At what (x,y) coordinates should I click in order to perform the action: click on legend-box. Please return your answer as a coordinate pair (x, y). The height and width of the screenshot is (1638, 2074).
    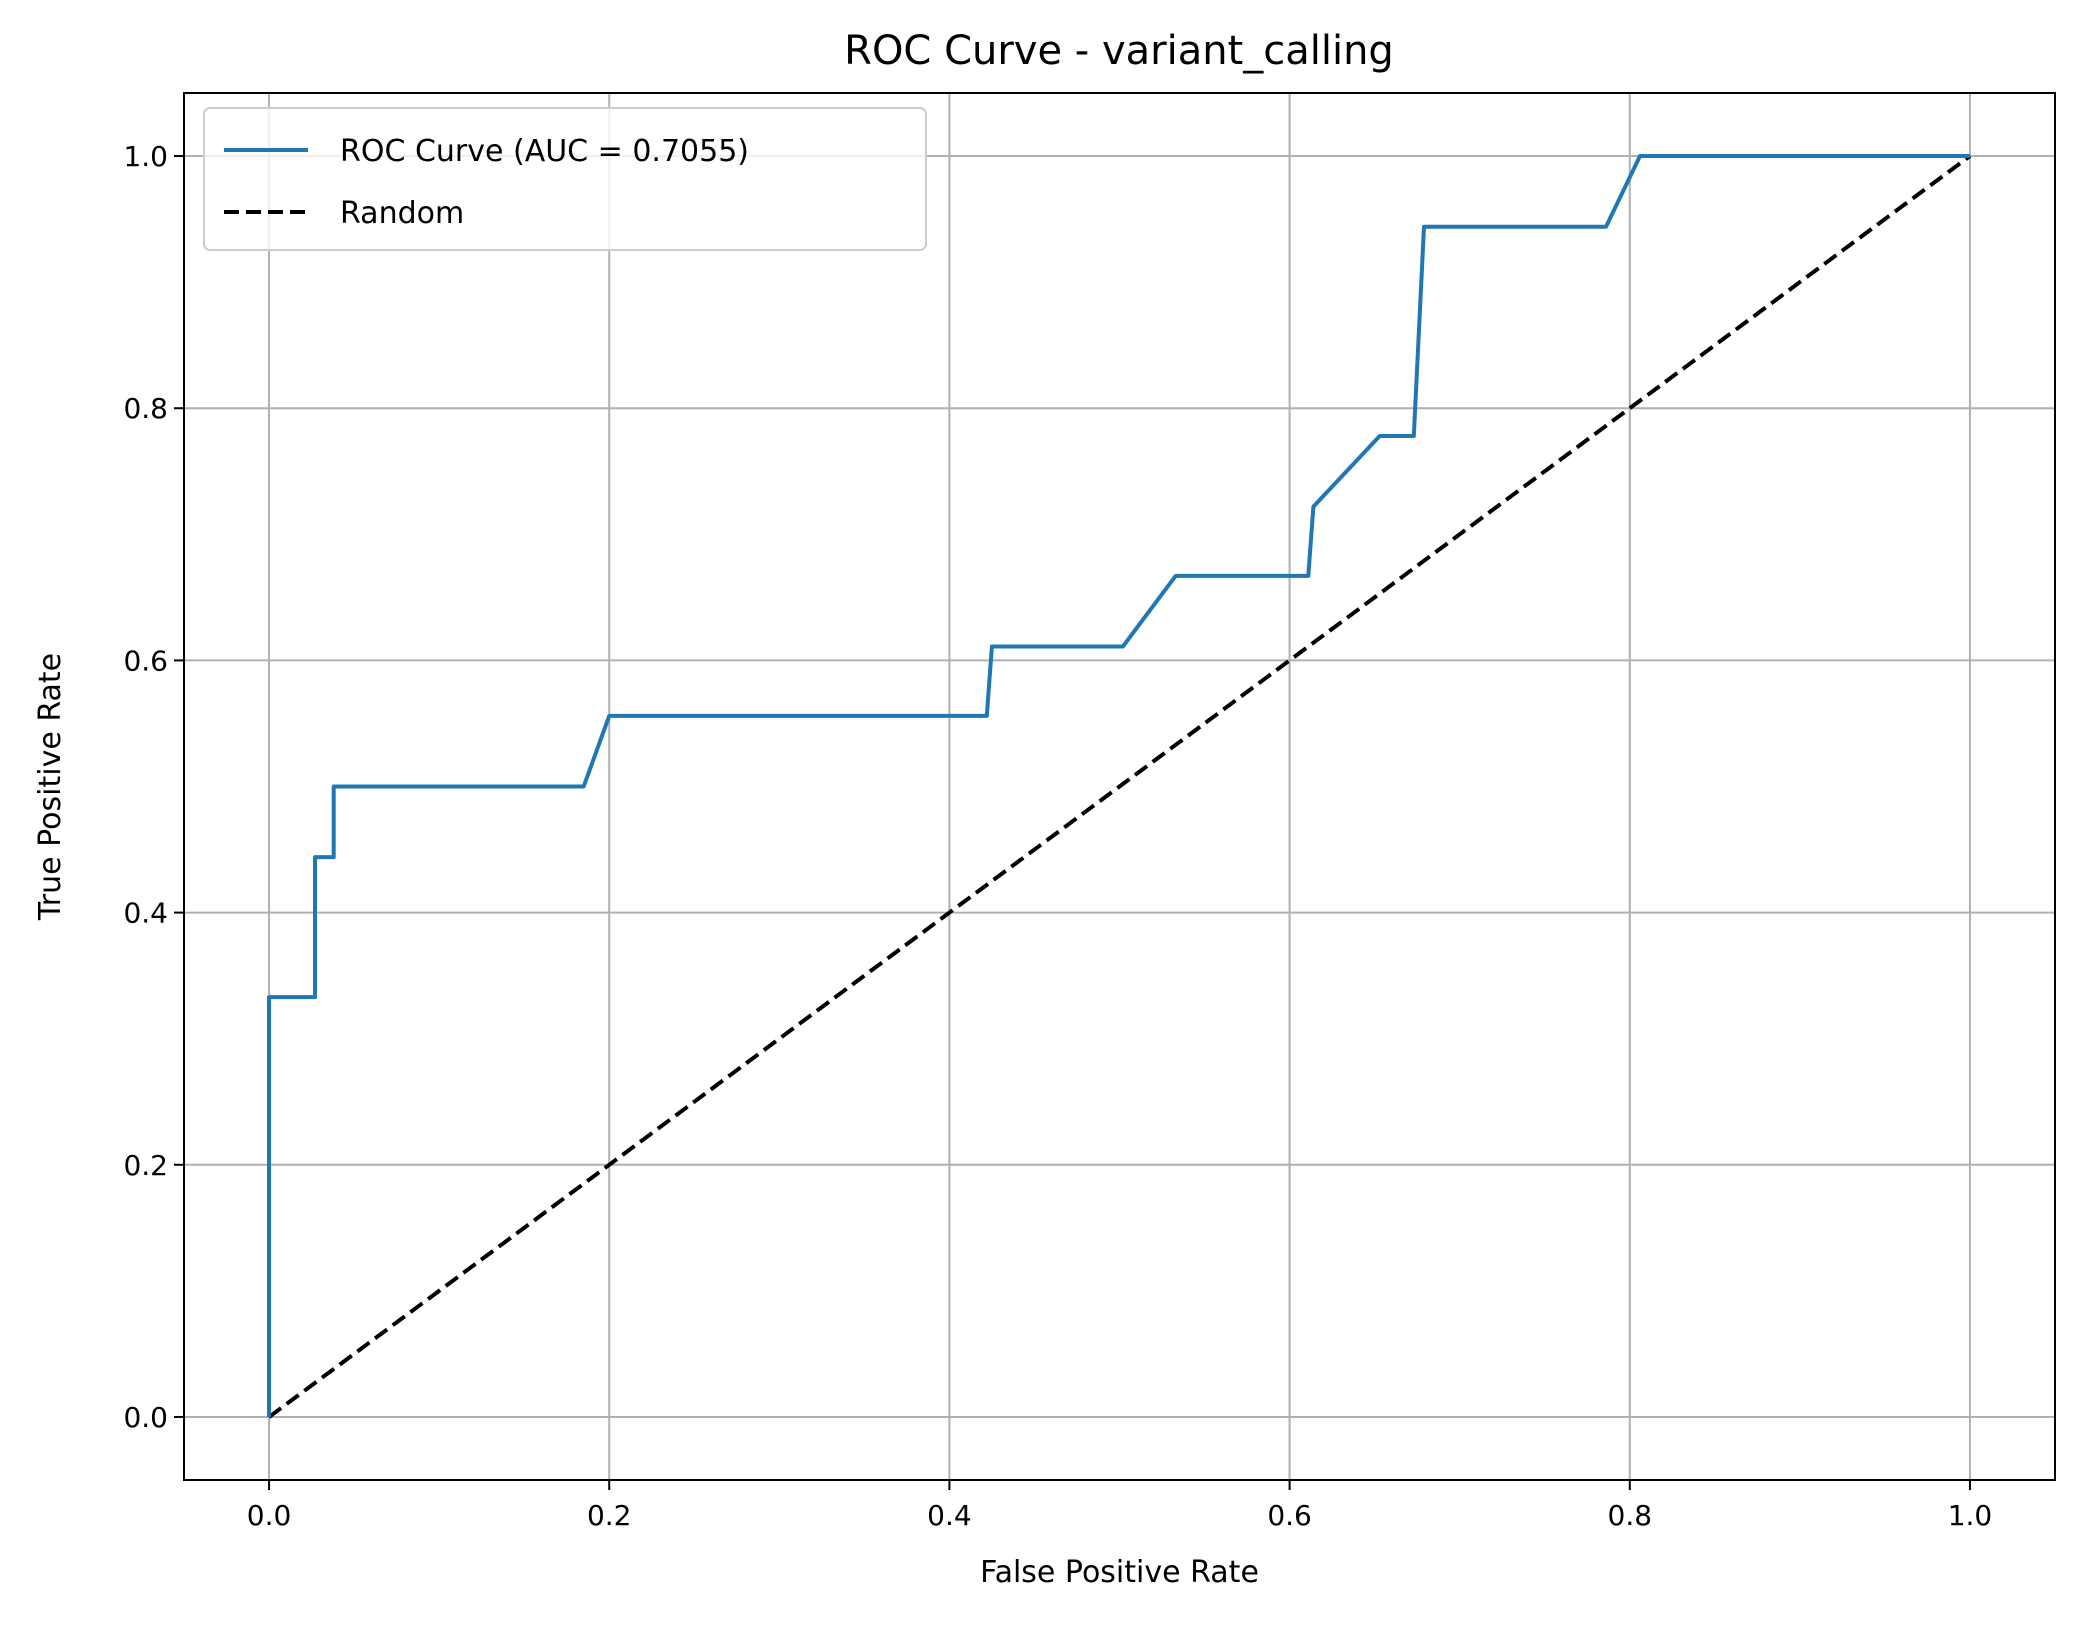
    Looking at the image, I should click on (565, 179).